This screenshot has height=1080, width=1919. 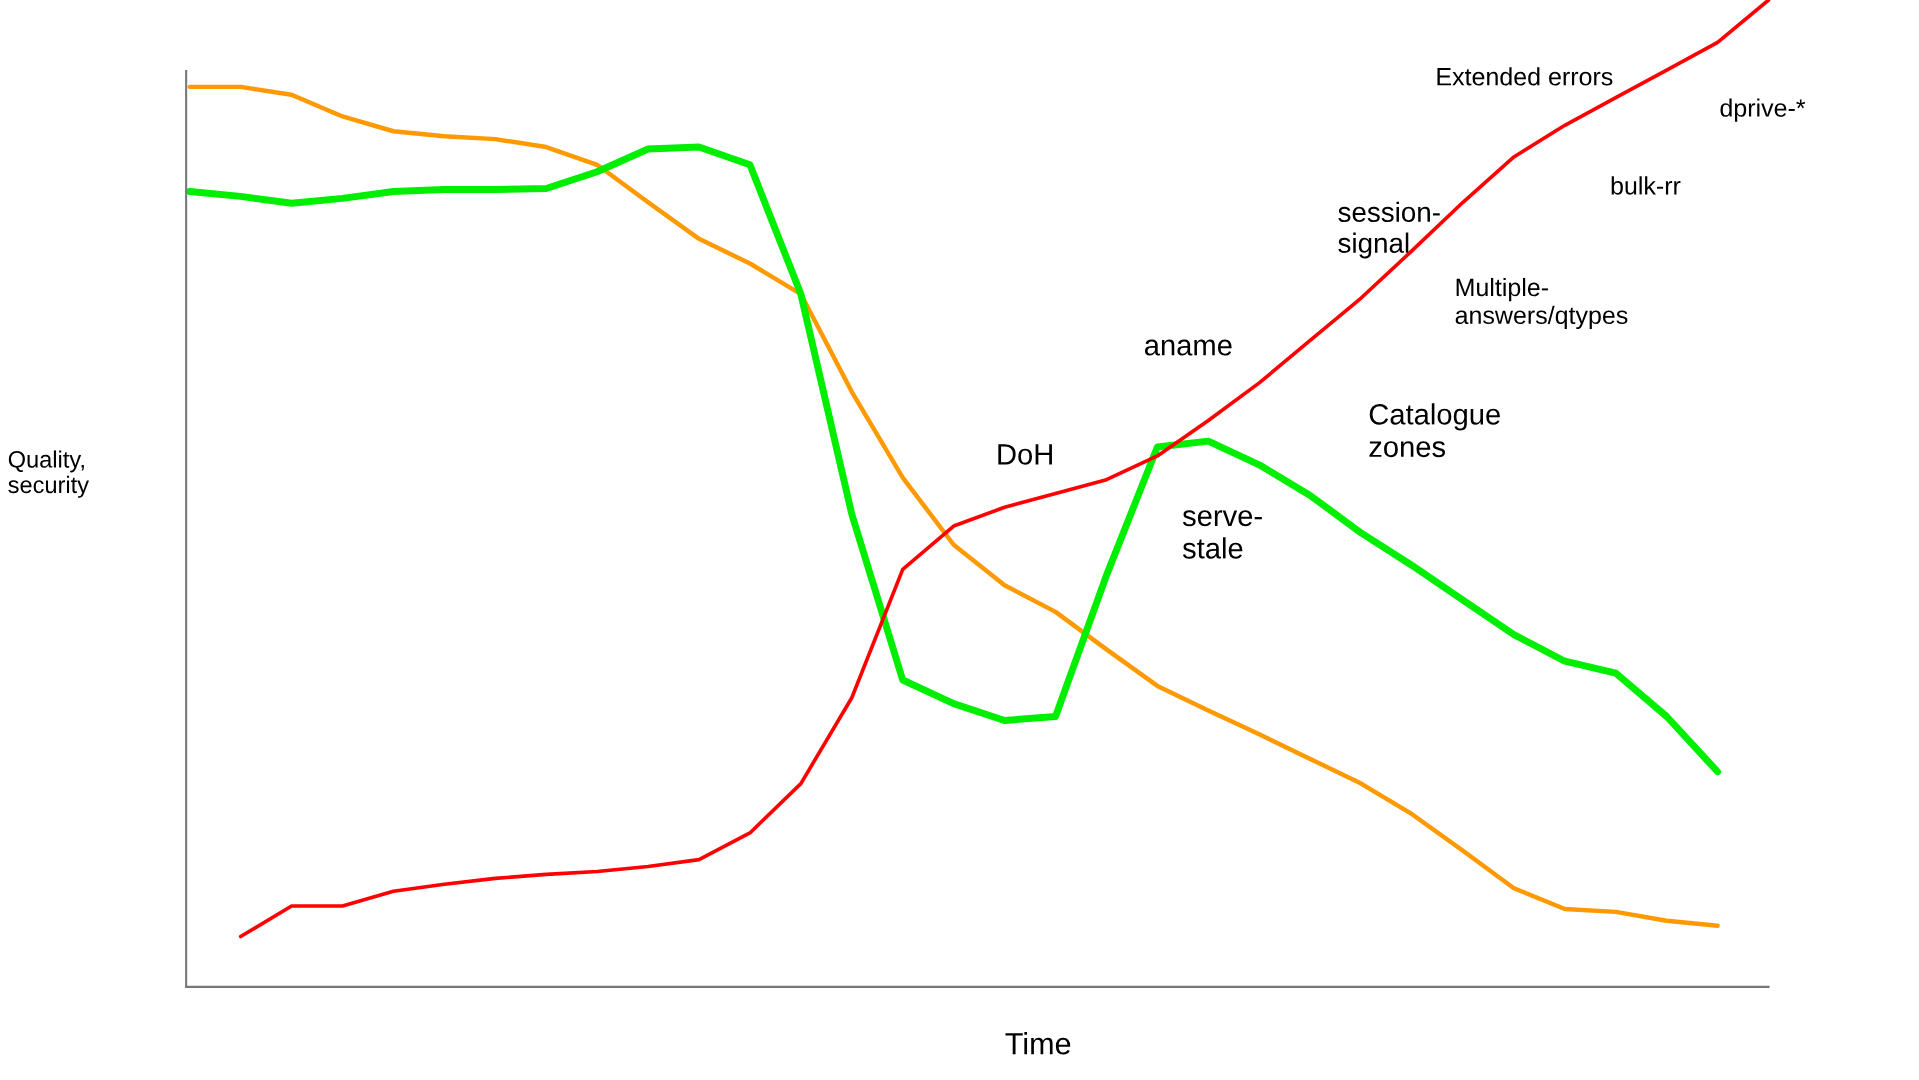 I want to click on annotation: session- signal, so click(x=1389, y=230).